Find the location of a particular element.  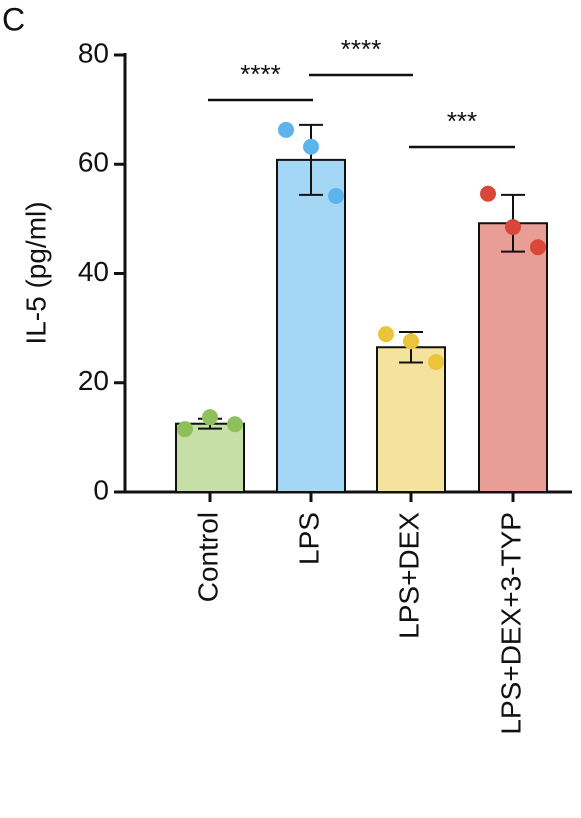

x-tick-label: LPS+DEX+3-TYP is located at coordinates (510, 623).